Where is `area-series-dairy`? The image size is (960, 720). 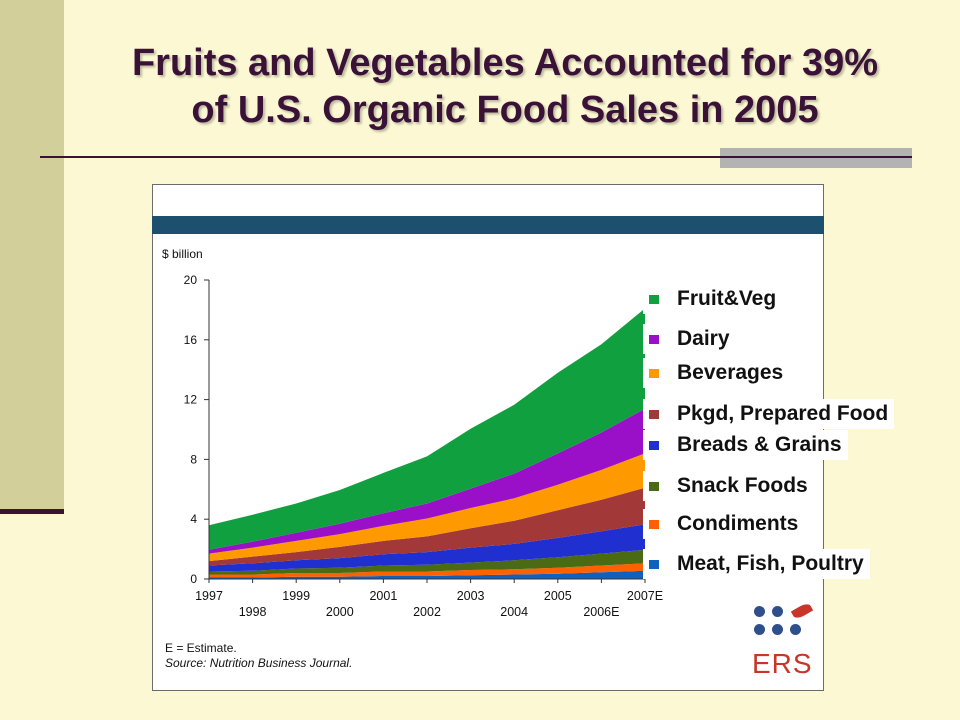
area-series-dairy is located at coordinates (427, 481).